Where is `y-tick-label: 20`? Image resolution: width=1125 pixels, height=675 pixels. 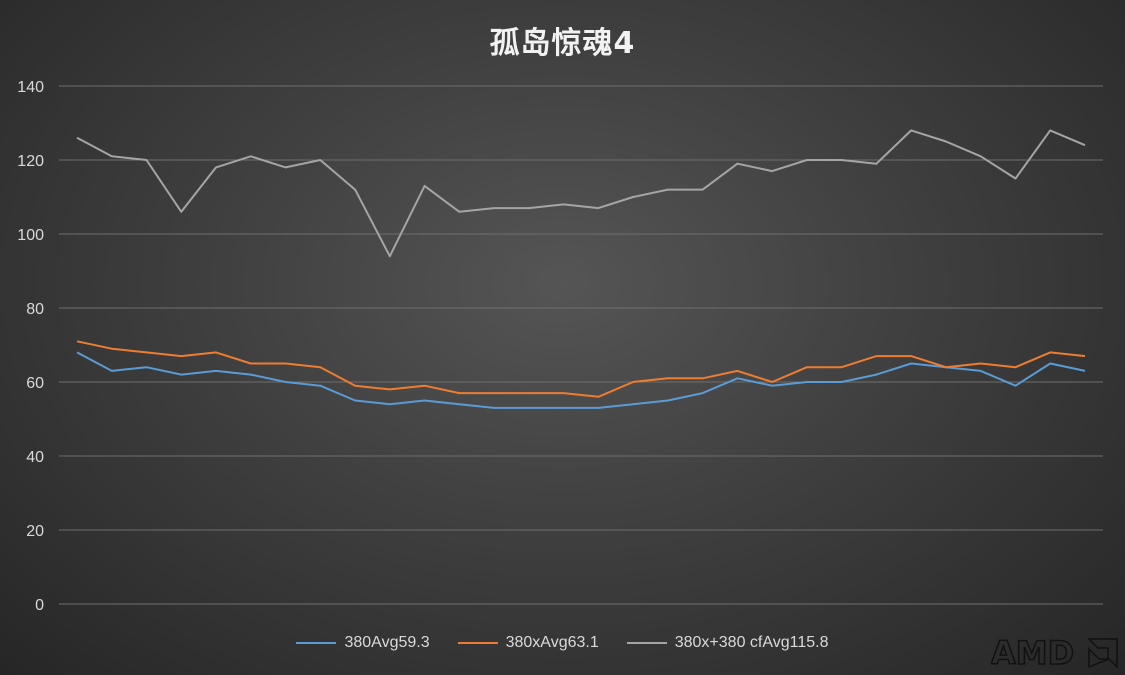 y-tick-label: 20 is located at coordinates (35, 531).